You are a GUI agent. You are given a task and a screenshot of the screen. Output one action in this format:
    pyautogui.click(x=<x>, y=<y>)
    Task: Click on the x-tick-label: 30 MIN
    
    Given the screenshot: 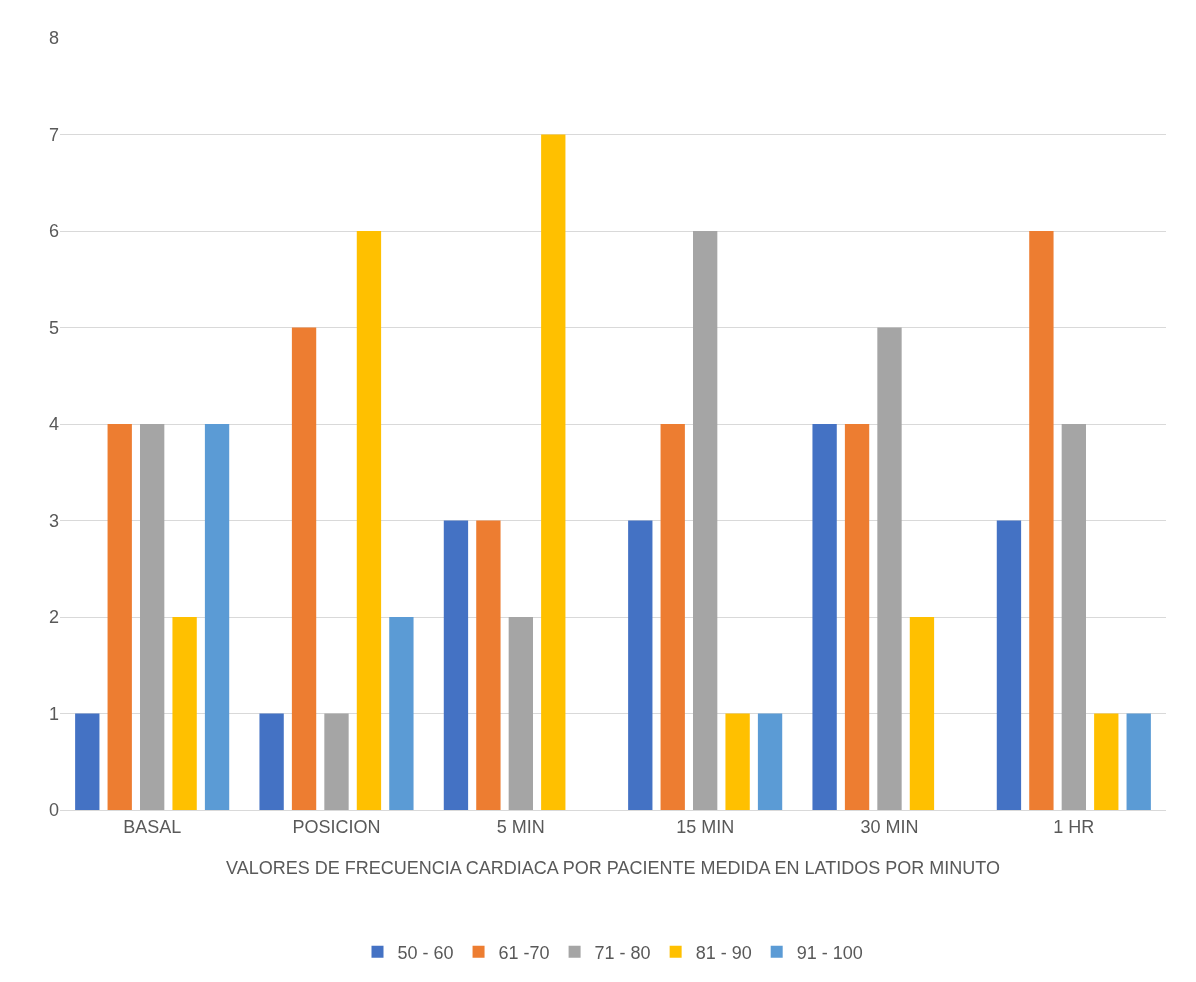 What is the action you would take?
    pyautogui.click(x=889, y=826)
    